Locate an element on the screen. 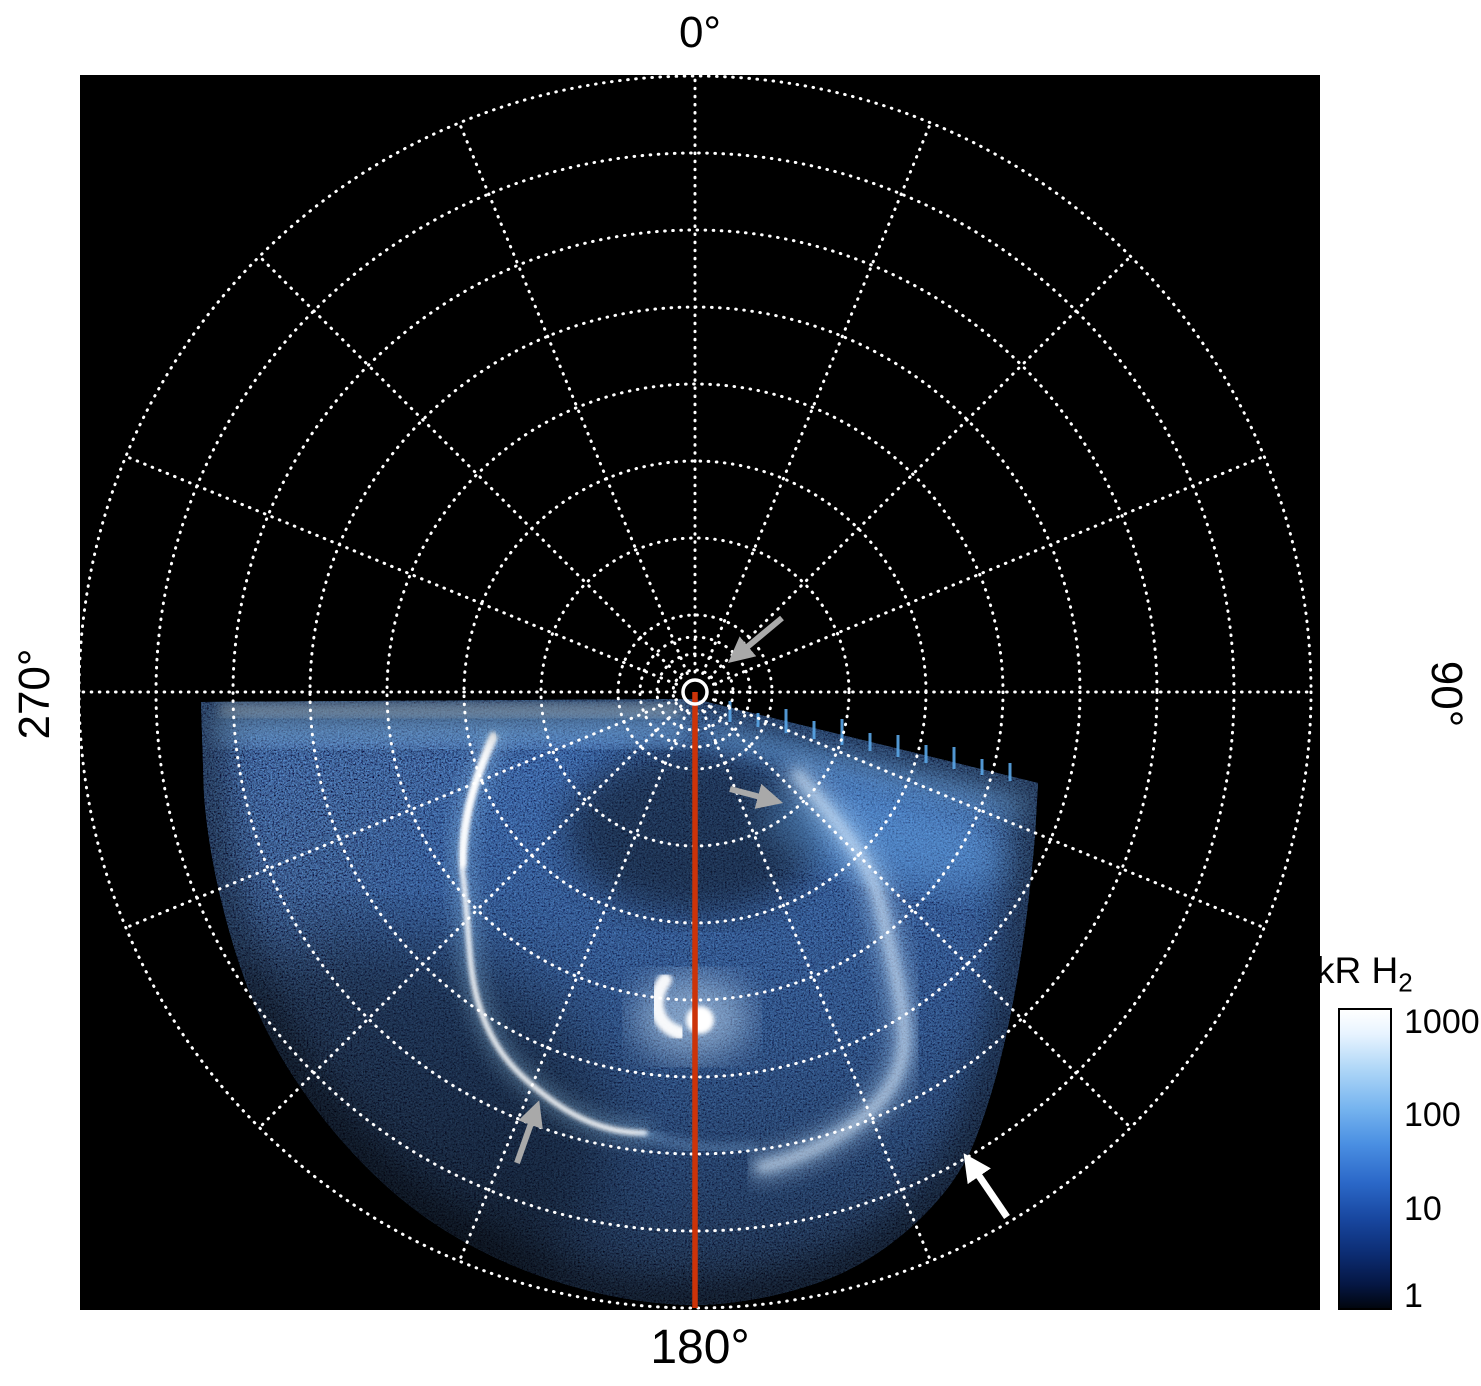 Image resolution: width=1481 pixels, height=1386 pixels. colorbar-tick-1: 1 is located at coordinates (1413, 1296).